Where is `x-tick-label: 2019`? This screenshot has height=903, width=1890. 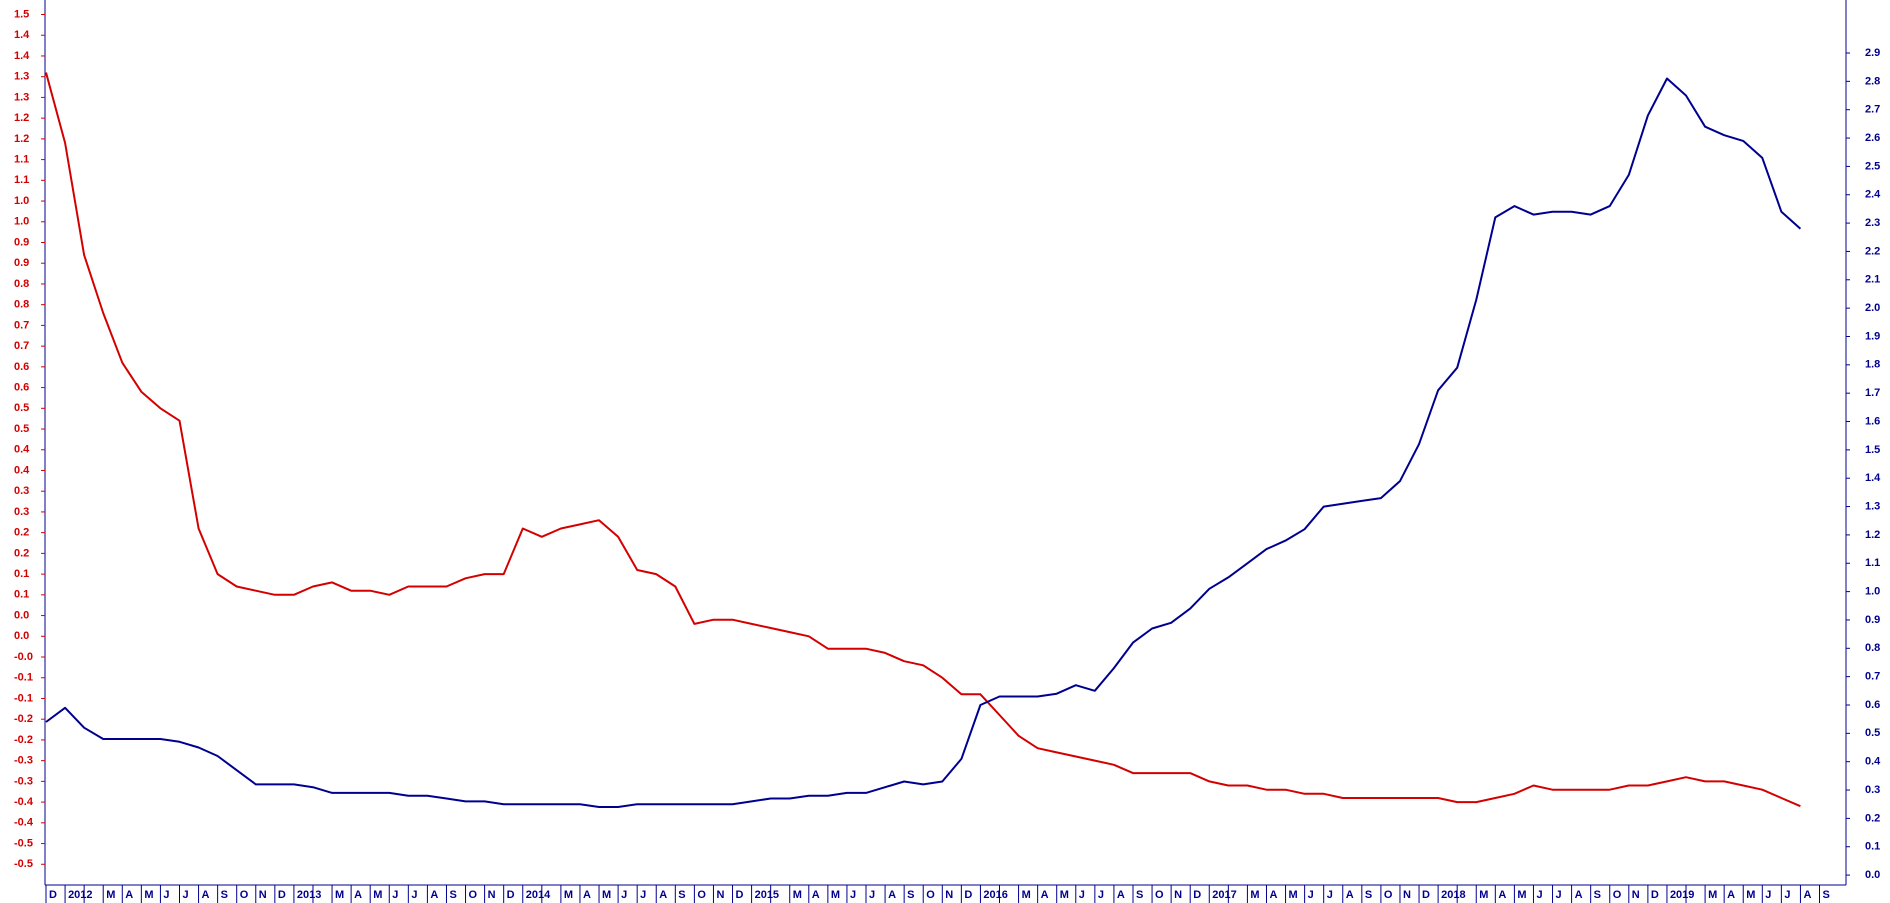
x-tick-label: 2019 is located at coordinates (1682, 895).